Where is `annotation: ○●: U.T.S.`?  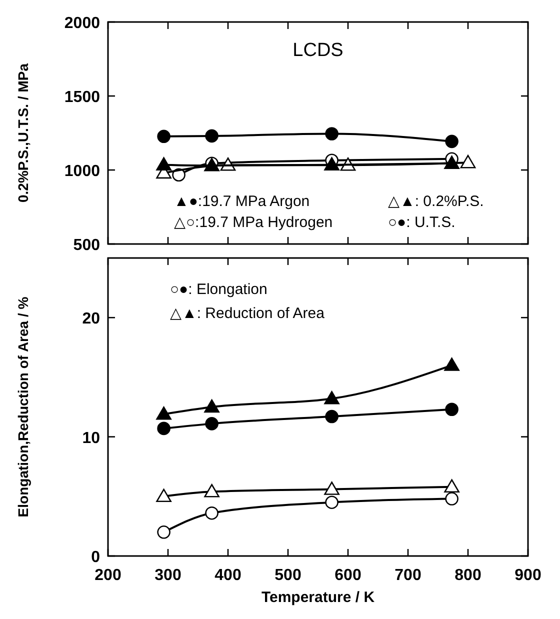
annotation: ○●: U.T.S. is located at coordinates (422, 222).